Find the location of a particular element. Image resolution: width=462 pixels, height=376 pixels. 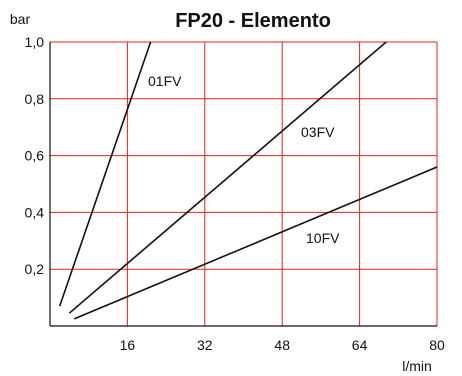

series-label-03fv: 03FV is located at coordinates (318, 132).